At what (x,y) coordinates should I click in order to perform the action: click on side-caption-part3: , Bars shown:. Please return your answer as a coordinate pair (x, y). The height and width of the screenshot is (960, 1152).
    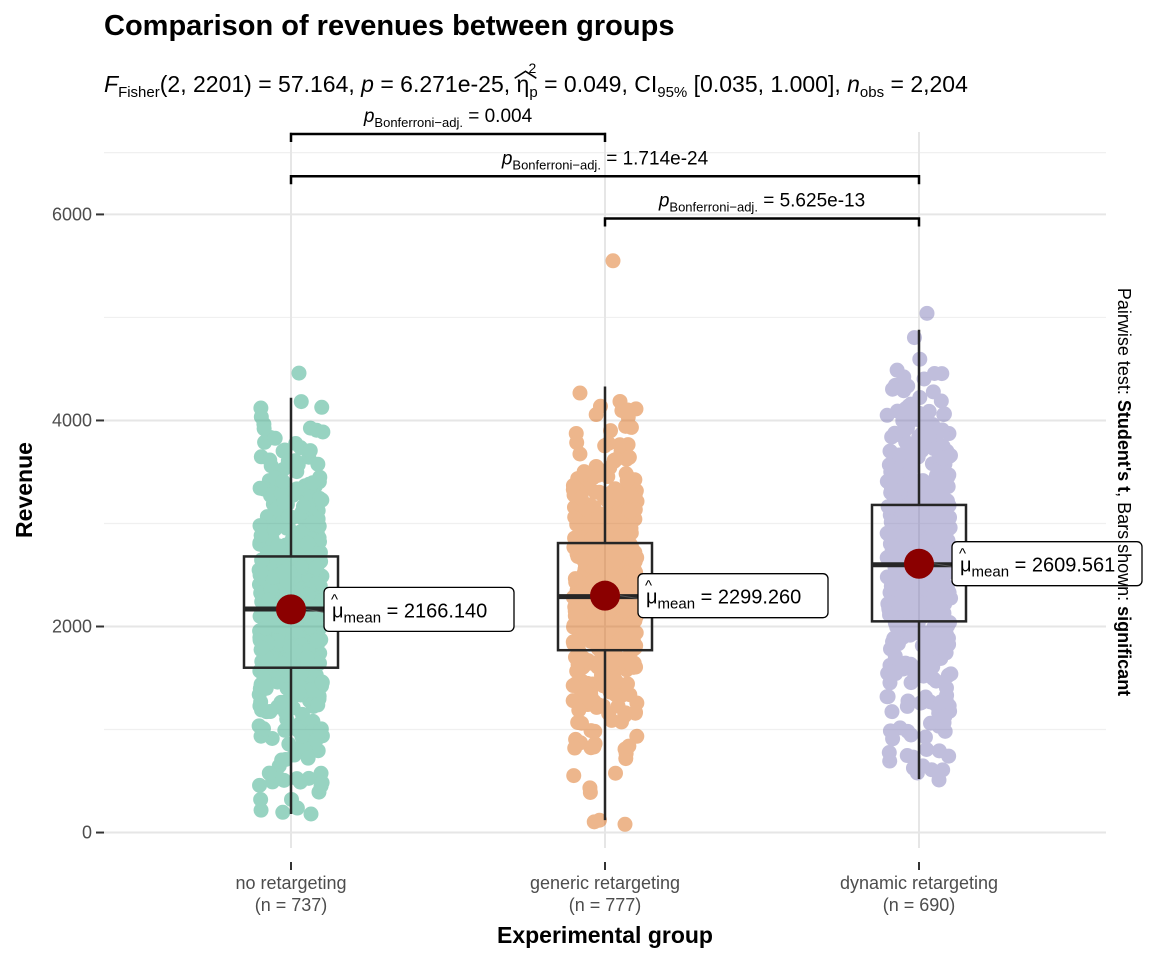
    Looking at the image, I should click on (1124, 549).